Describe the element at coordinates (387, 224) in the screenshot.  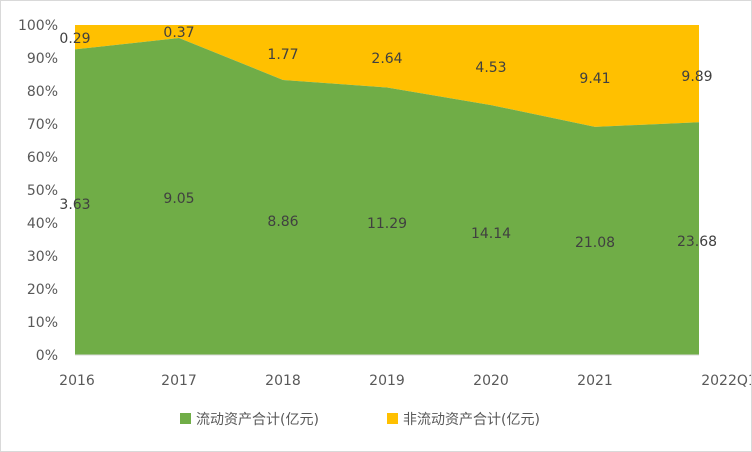
I see `data-label-current-assets: 11.29` at that location.